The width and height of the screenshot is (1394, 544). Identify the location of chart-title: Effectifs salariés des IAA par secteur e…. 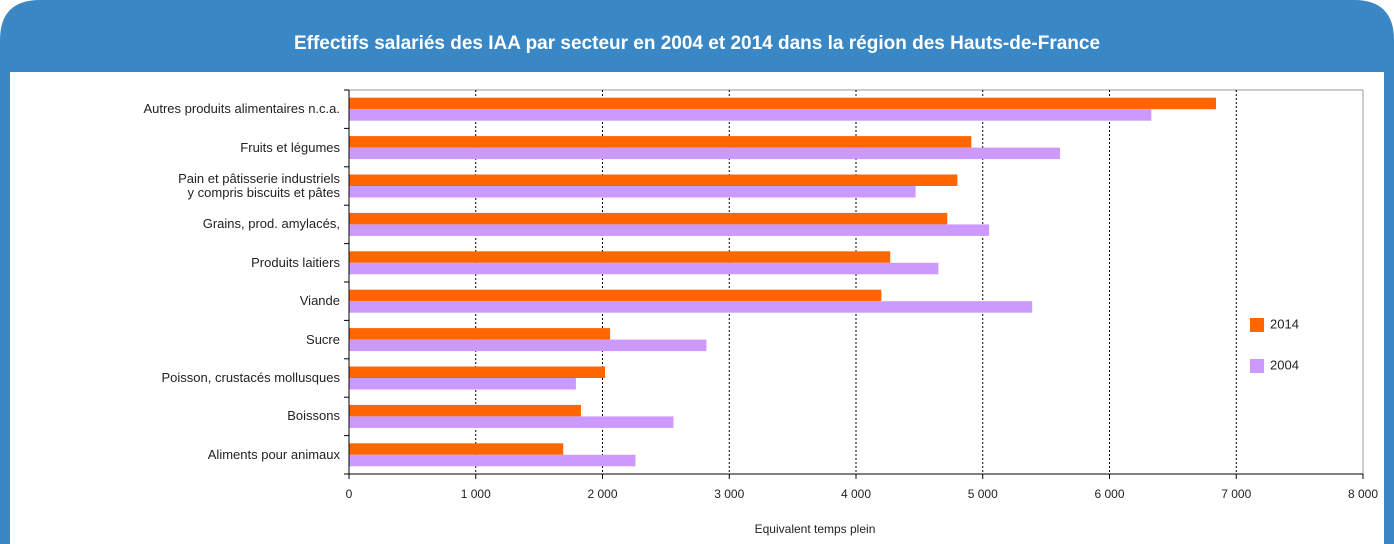
(697, 43).